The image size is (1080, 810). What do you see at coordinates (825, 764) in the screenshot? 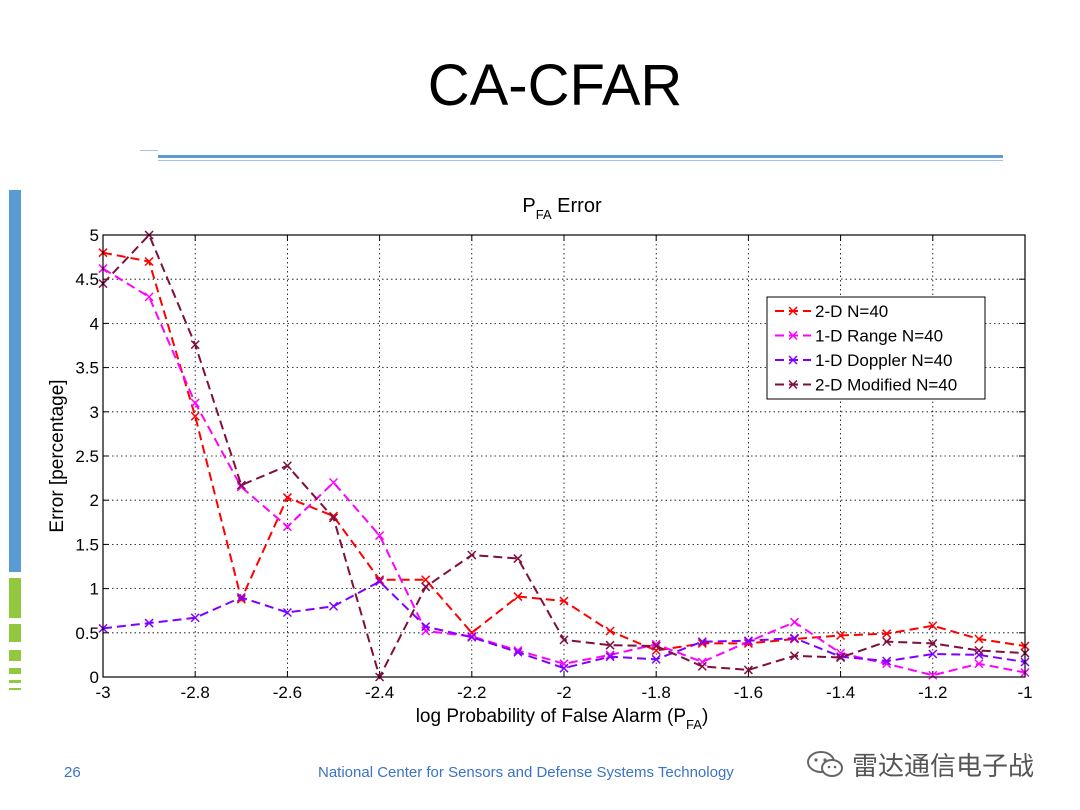
I see `wechat-icon` at bounding box center [825, 764].